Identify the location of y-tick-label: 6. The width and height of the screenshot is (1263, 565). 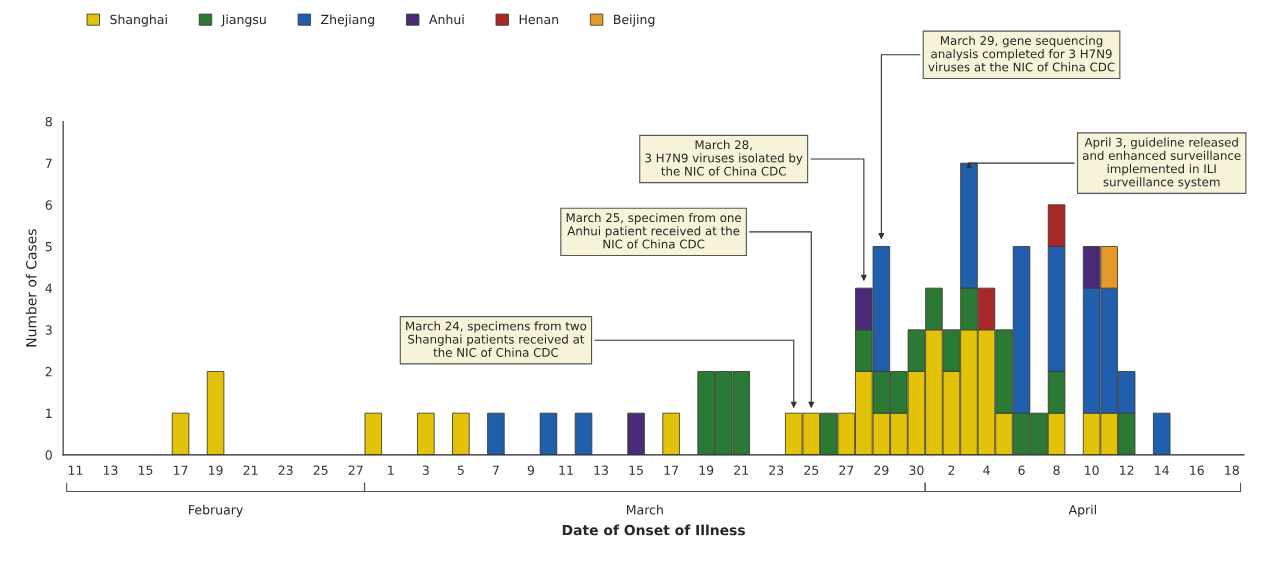
(48, 205).